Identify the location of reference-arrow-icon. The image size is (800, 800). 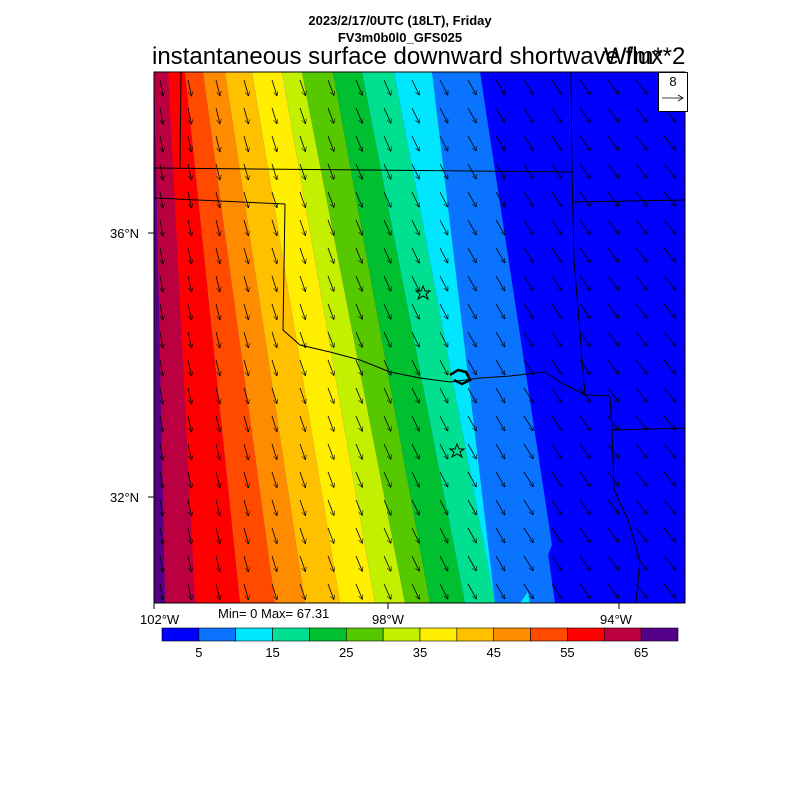
(673, 98).